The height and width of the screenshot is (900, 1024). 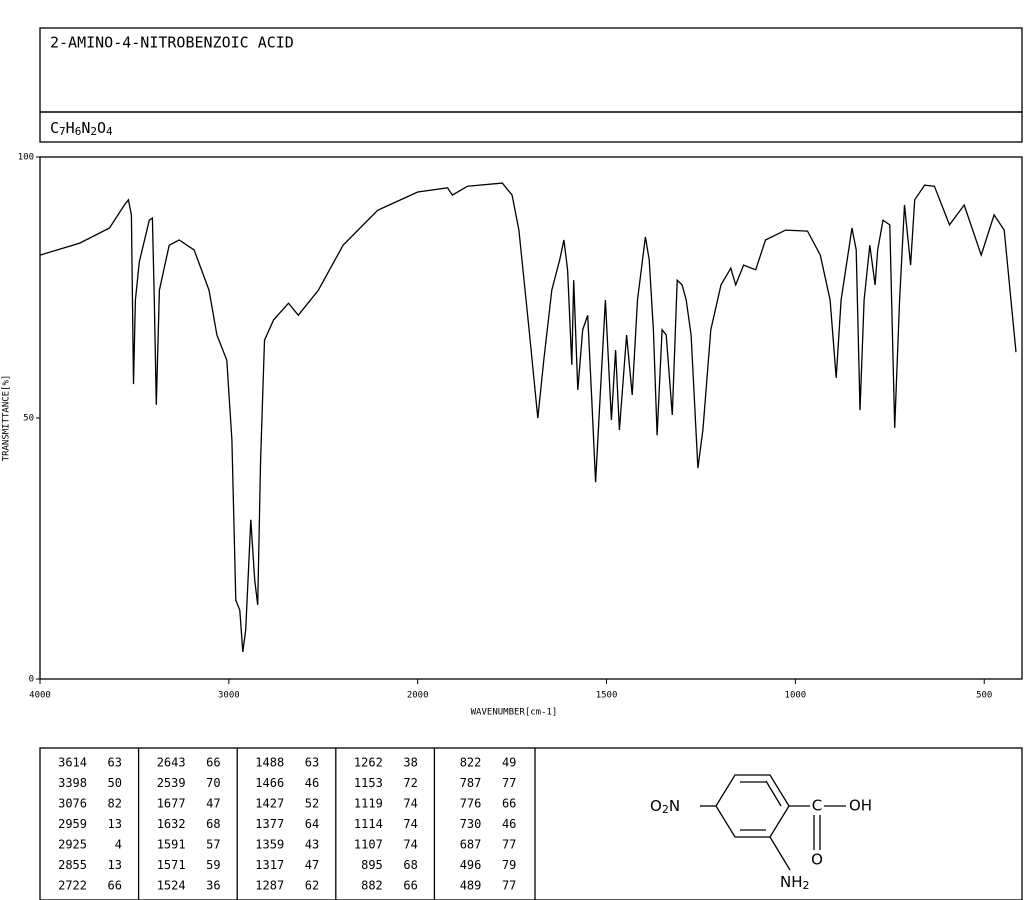 I want to click on peak-transmittance: 50, so click(x=115, y=783).